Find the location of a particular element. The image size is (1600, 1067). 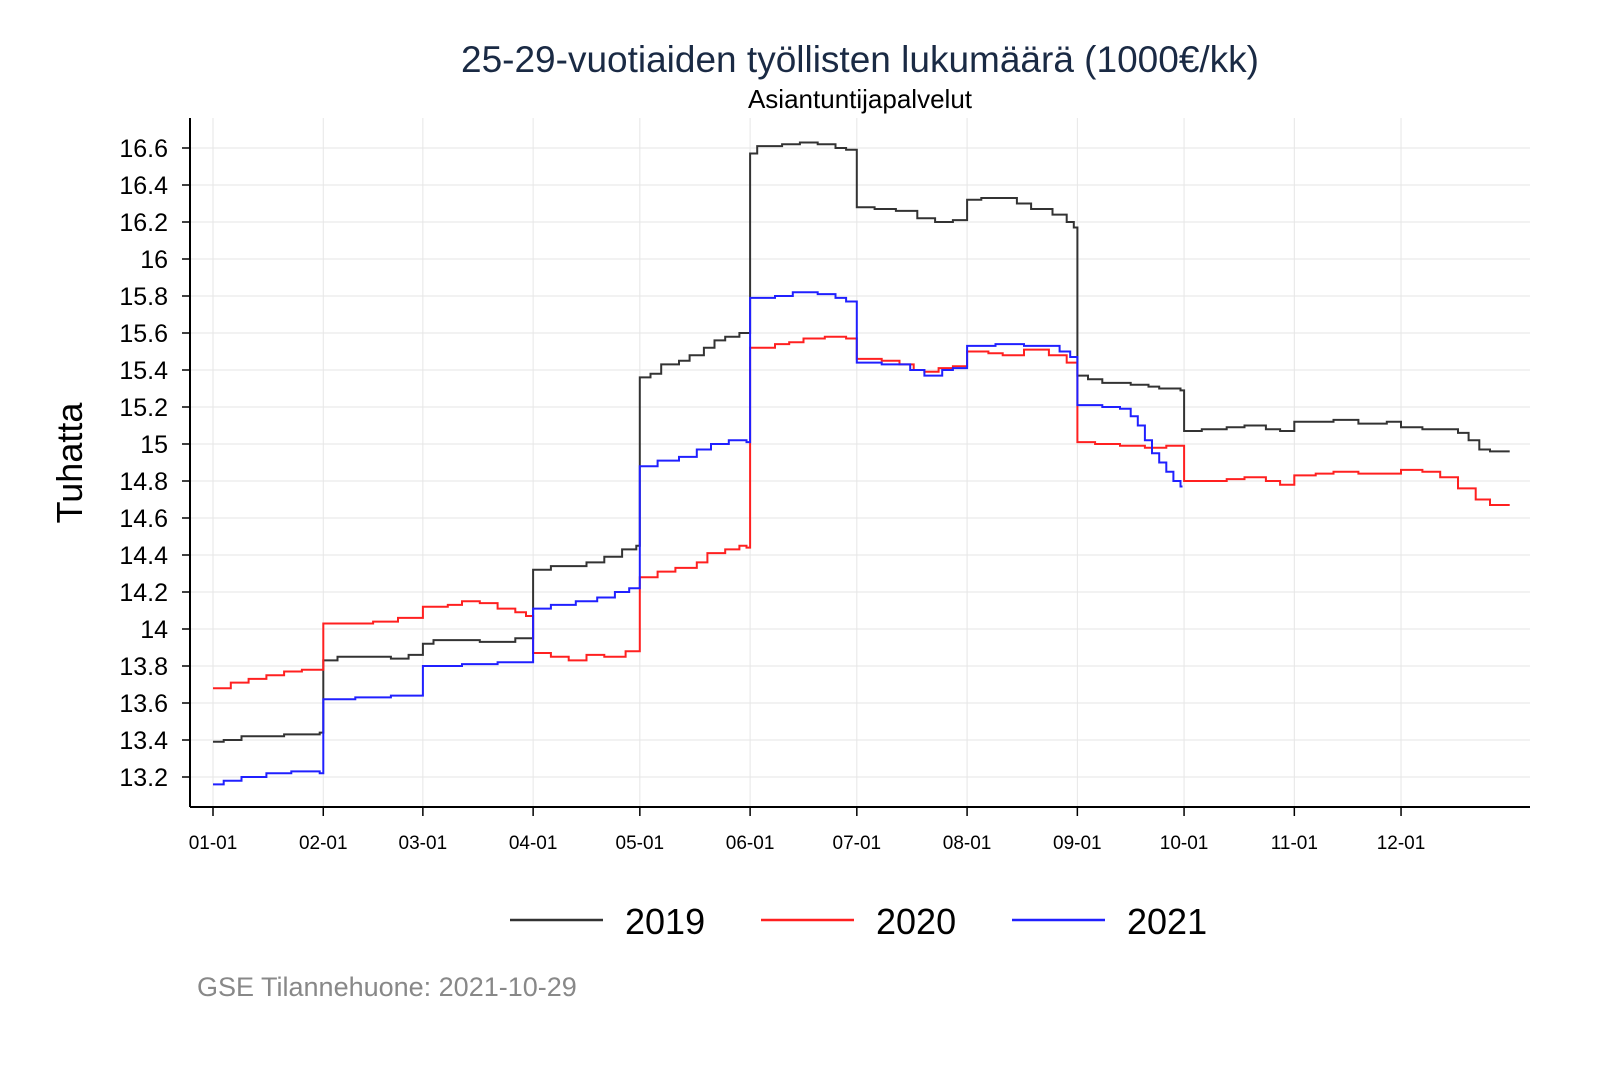

y-tick-label: 14 is located at coordinates (154, 630).